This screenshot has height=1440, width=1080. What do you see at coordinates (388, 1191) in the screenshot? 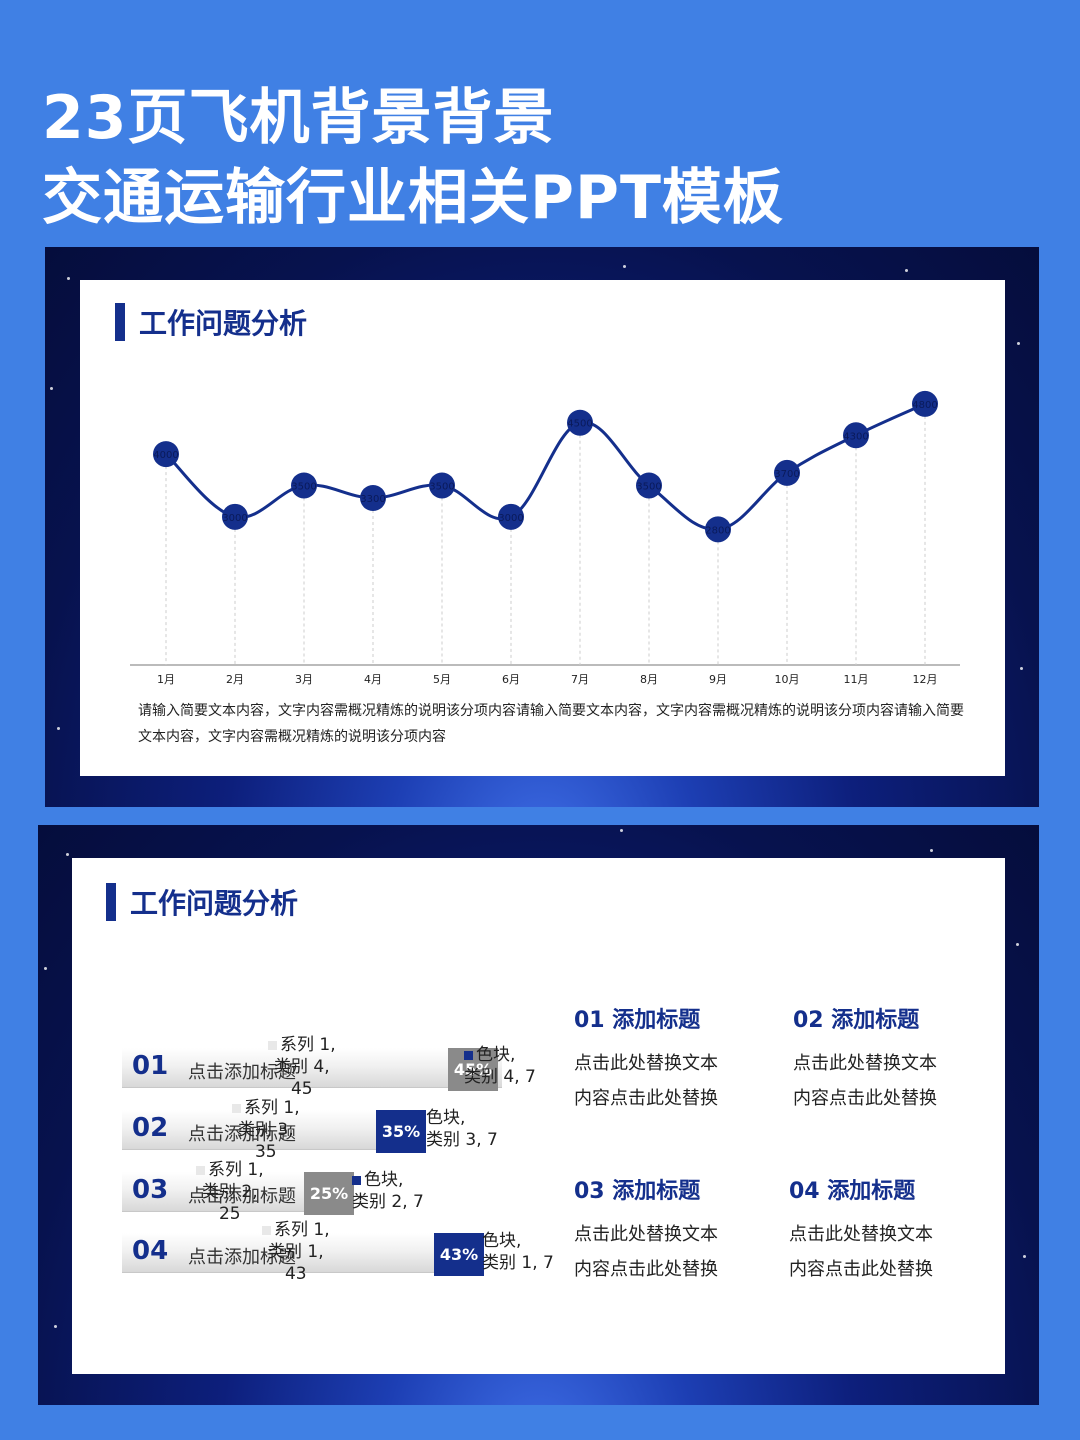
I see `block-data-label: 色块, 类别 2, 7` at bounding box center [388, 1191].